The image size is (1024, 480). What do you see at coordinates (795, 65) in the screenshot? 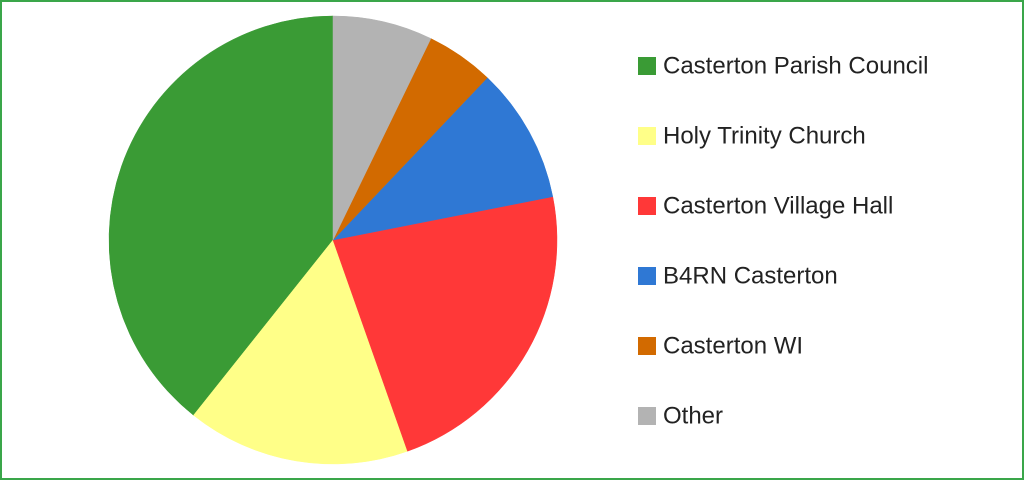
I see `legend-label: Casterton Parish Council` at bounding box center [795, 65].